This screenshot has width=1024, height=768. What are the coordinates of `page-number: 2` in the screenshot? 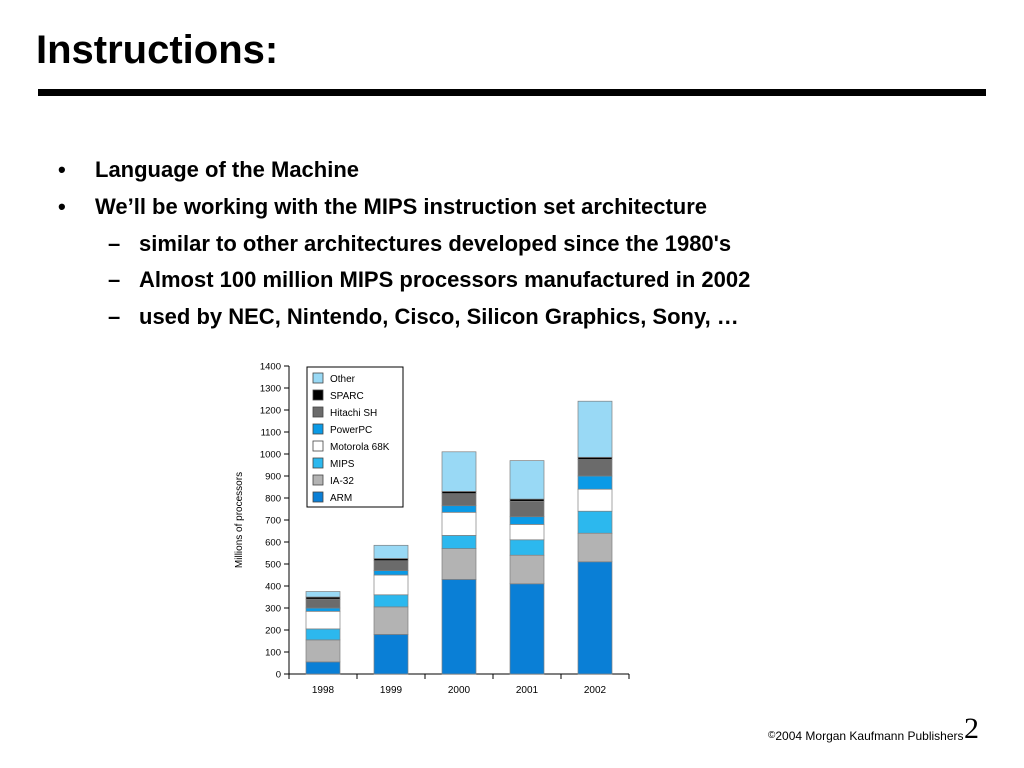 It's located at (971, 728).